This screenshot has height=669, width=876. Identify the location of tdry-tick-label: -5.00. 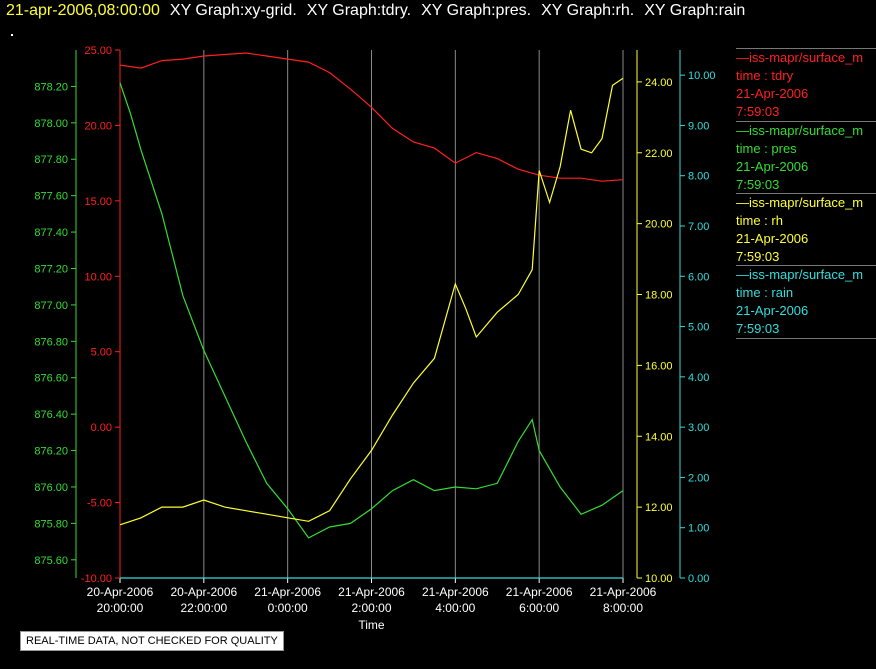
(99, 504).